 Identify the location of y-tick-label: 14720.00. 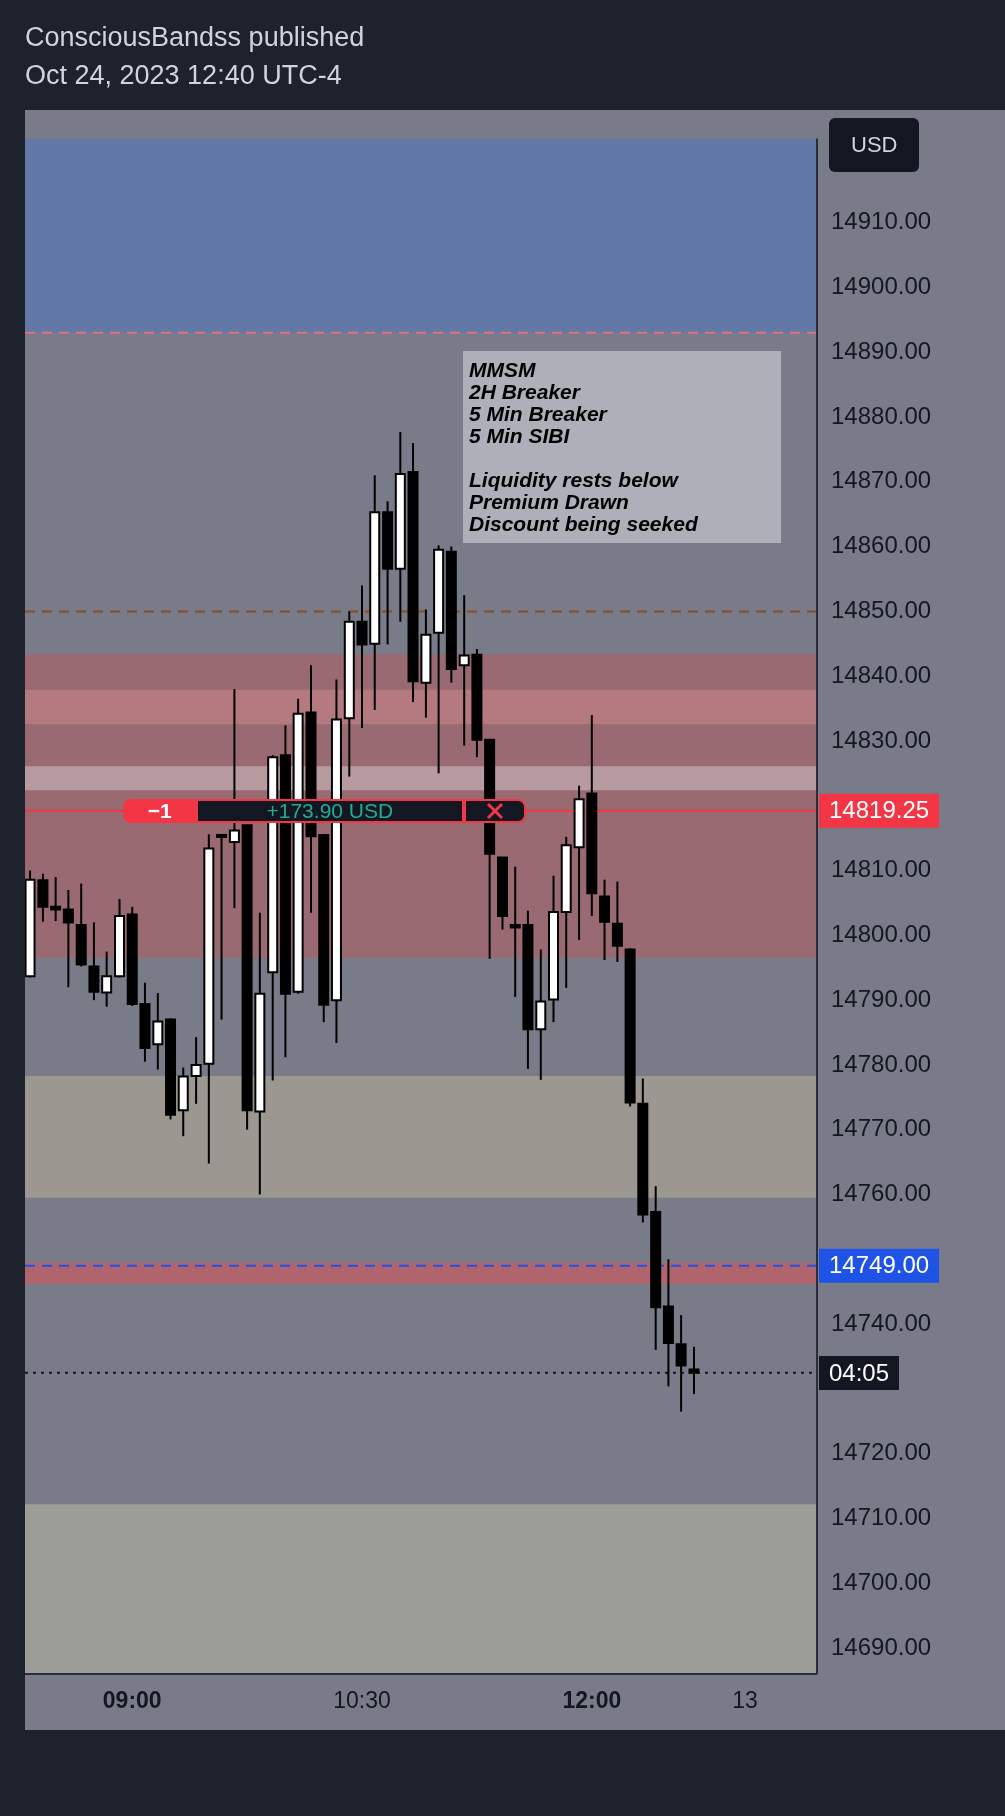
(881, 1452).